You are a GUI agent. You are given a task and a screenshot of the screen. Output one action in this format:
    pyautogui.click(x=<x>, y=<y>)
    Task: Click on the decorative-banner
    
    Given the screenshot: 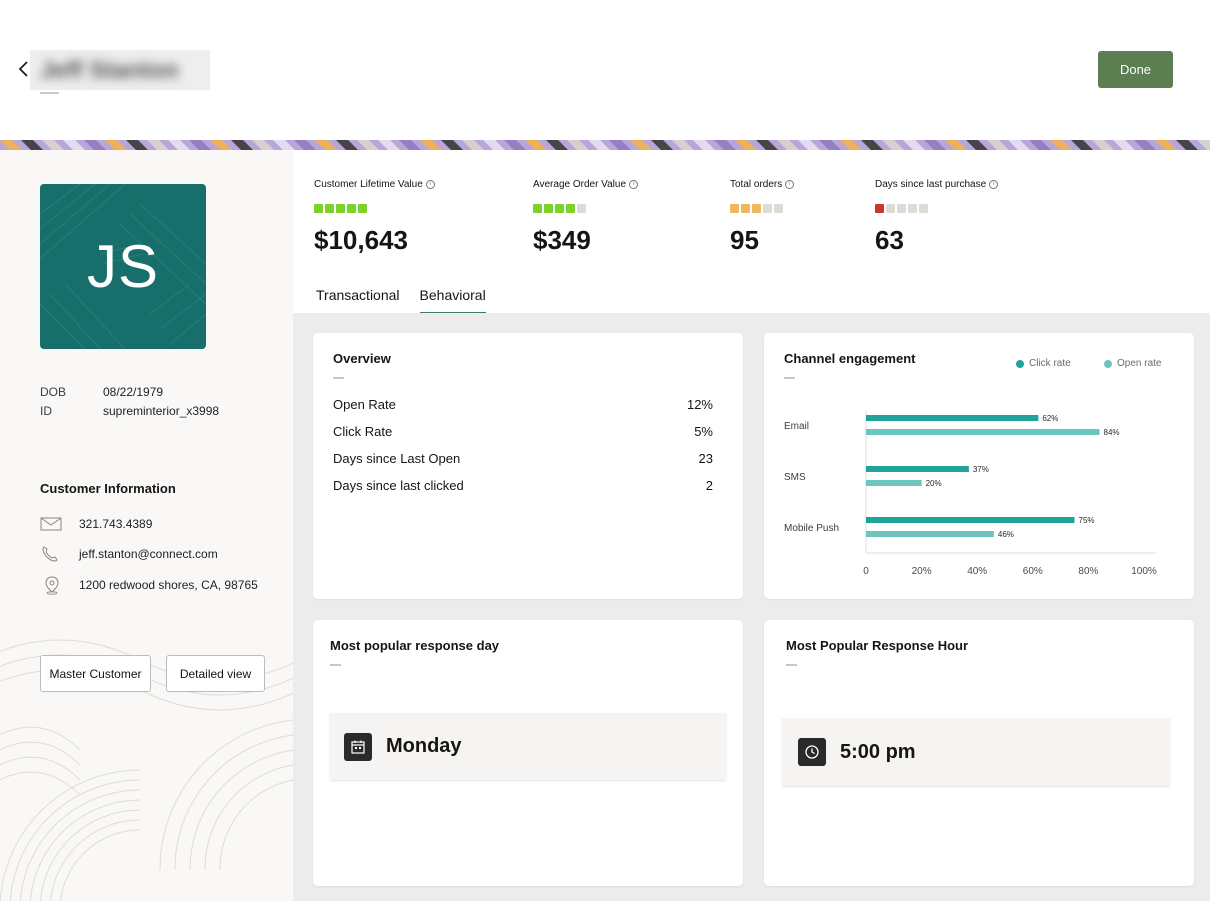 What is the action you would take?
    pyautogui.click(x=605, y=145)
    